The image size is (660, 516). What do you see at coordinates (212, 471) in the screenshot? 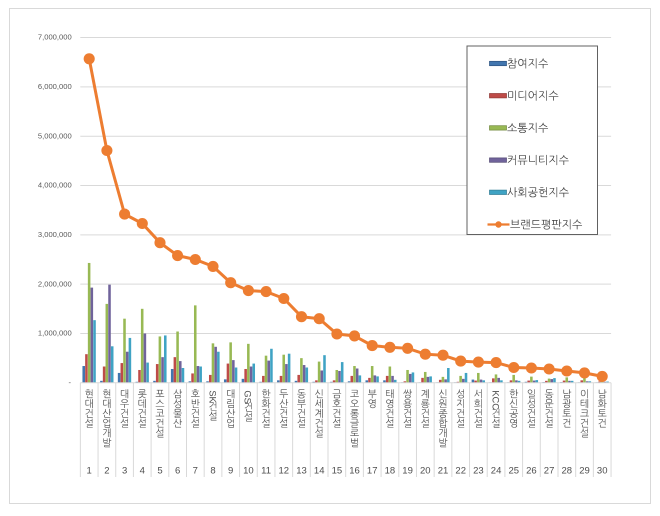
I see `svg-text: 8` at bounding box center [212, 471].